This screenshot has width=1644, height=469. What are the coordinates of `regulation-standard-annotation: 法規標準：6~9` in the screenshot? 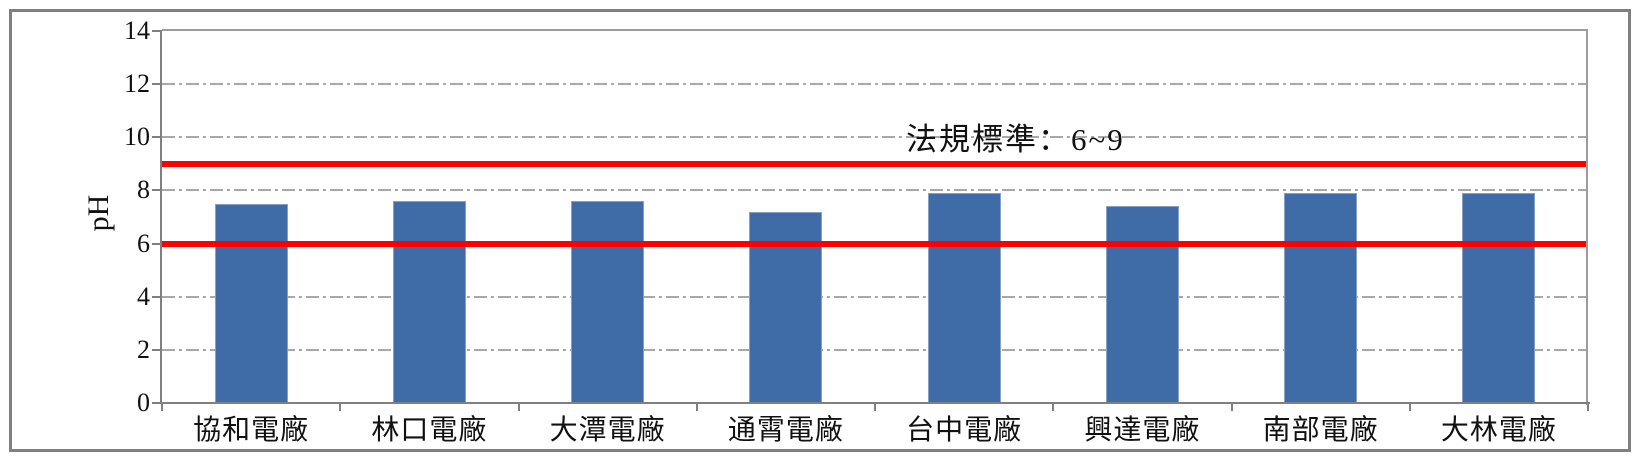 It's located at (1015, 139).